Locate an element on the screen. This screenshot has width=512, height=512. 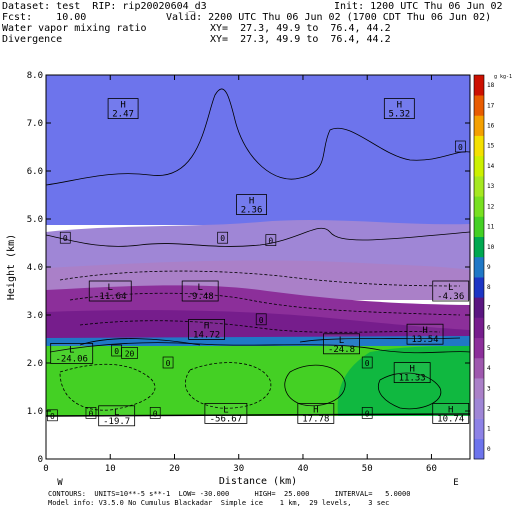
extremum-box: L-11.64 is located at coordinates (110, 291).